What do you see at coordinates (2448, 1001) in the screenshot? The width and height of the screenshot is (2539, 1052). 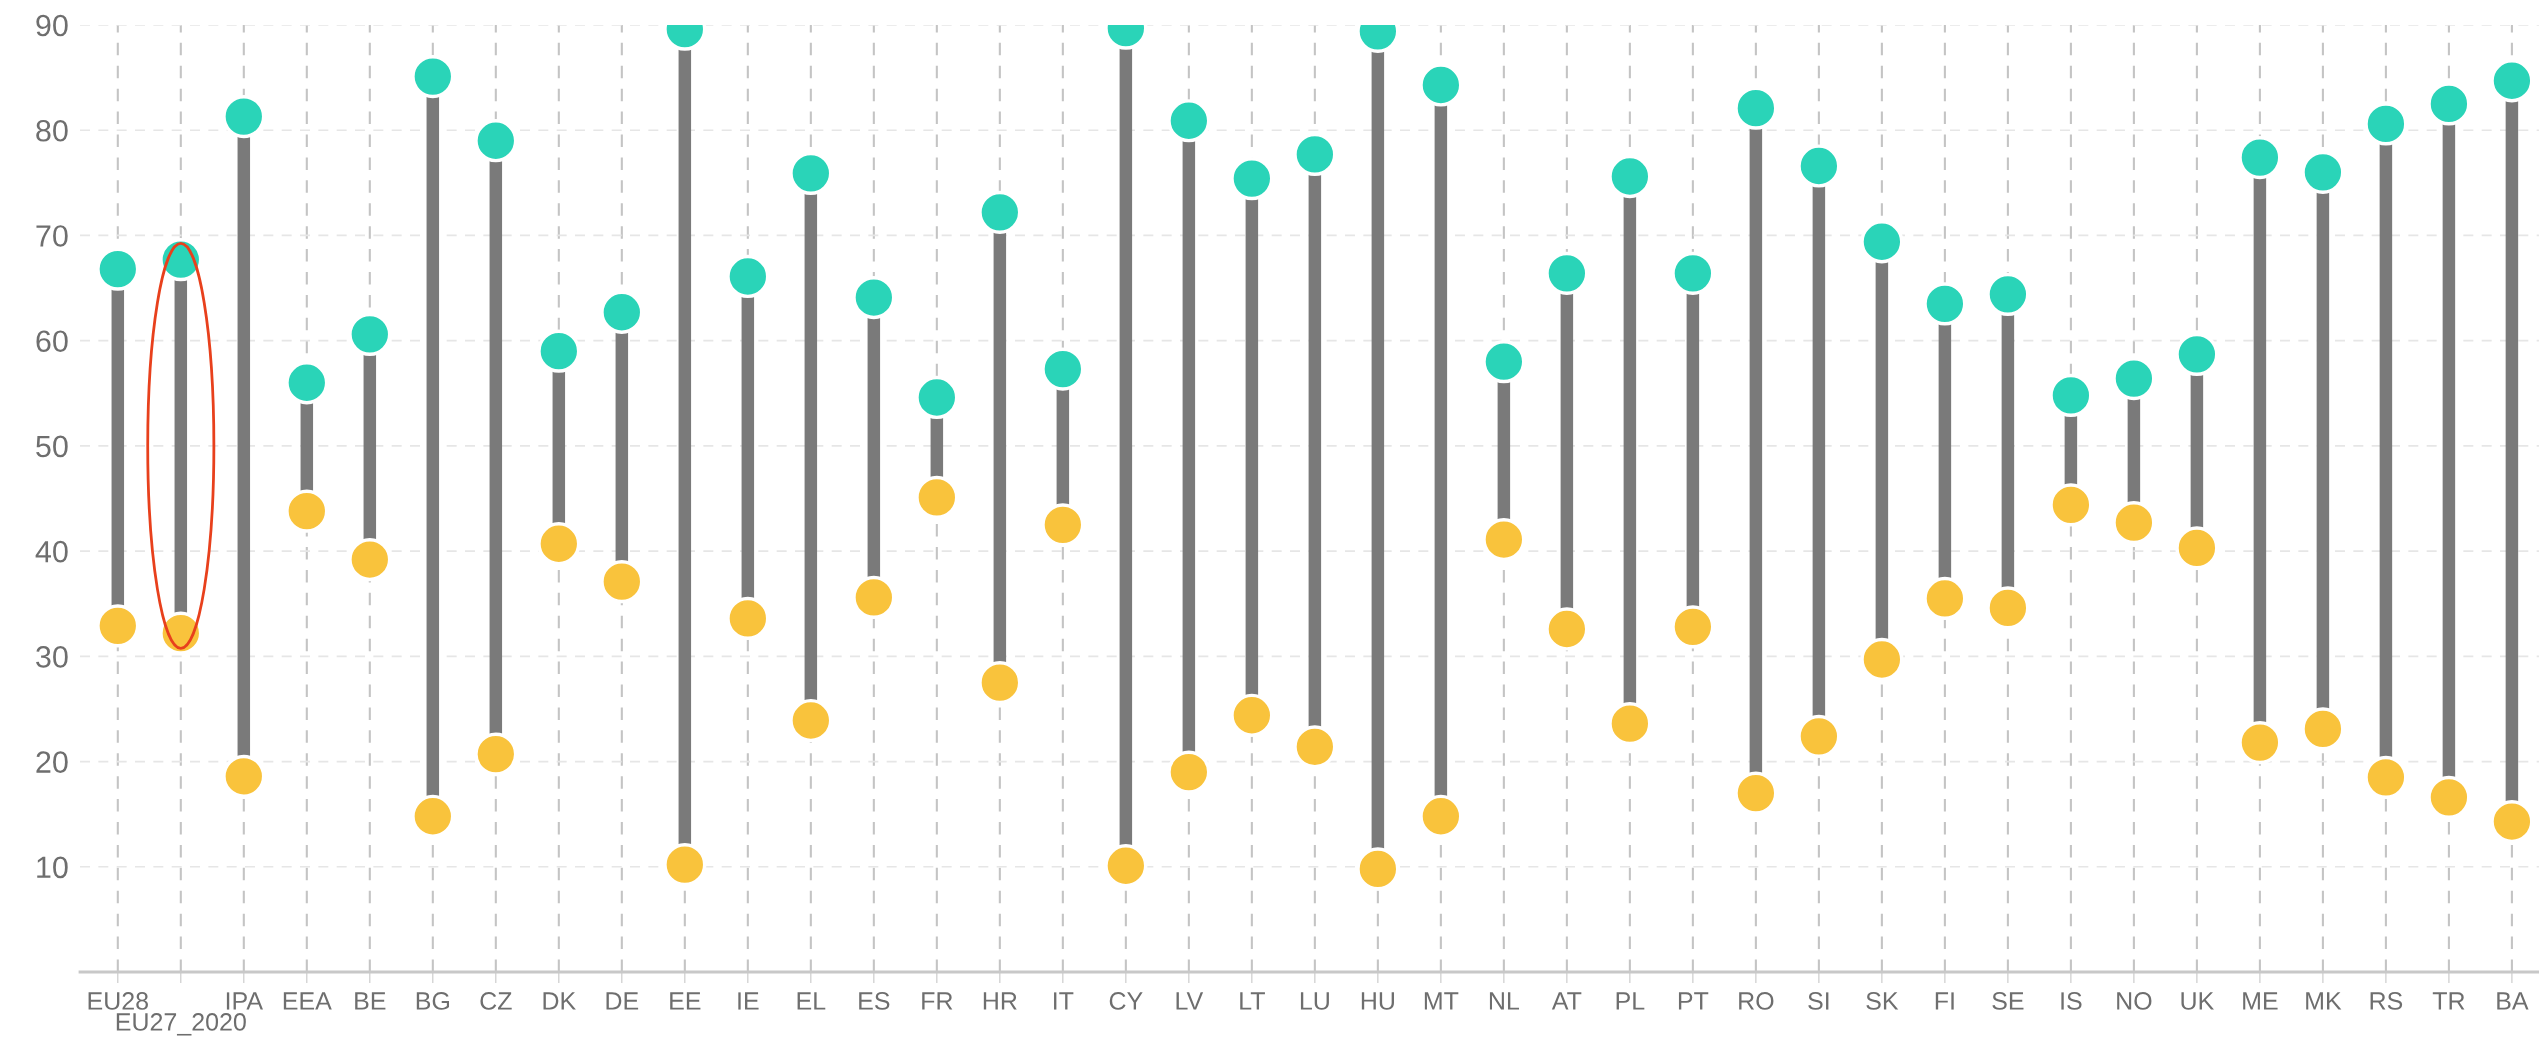 I see `x-tick-label: TR` at bounding box center [2448, 1001].